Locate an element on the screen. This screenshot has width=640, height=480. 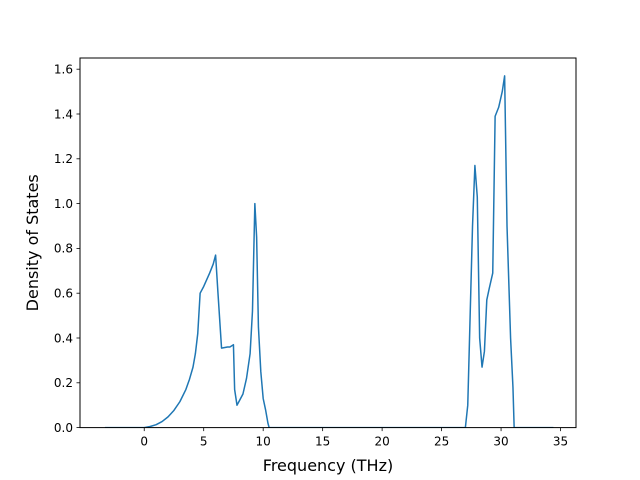
x-tick-label: 35 is located at coordinates (560, 442).